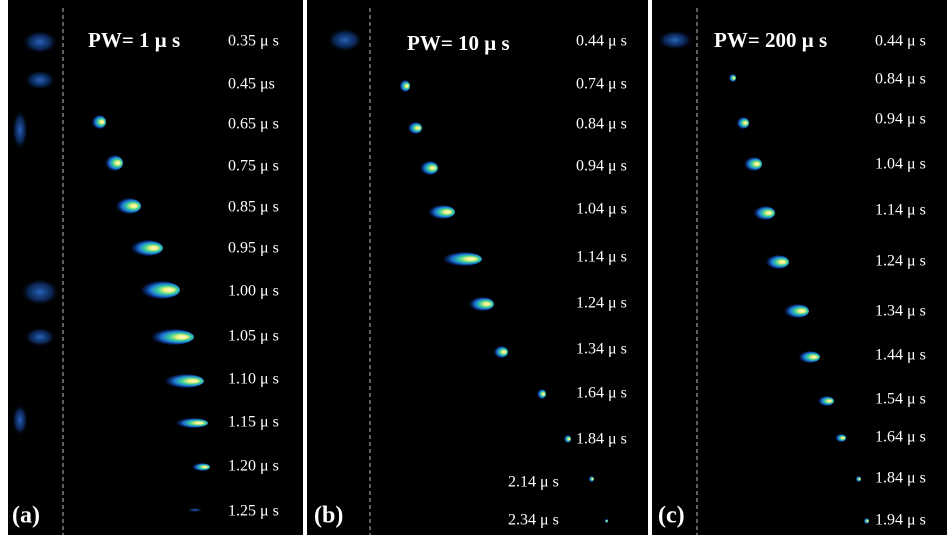 The height and width of the screenshot is (535, 947). I want to click on time-label: 1.94 μ s, so click(900, 520).